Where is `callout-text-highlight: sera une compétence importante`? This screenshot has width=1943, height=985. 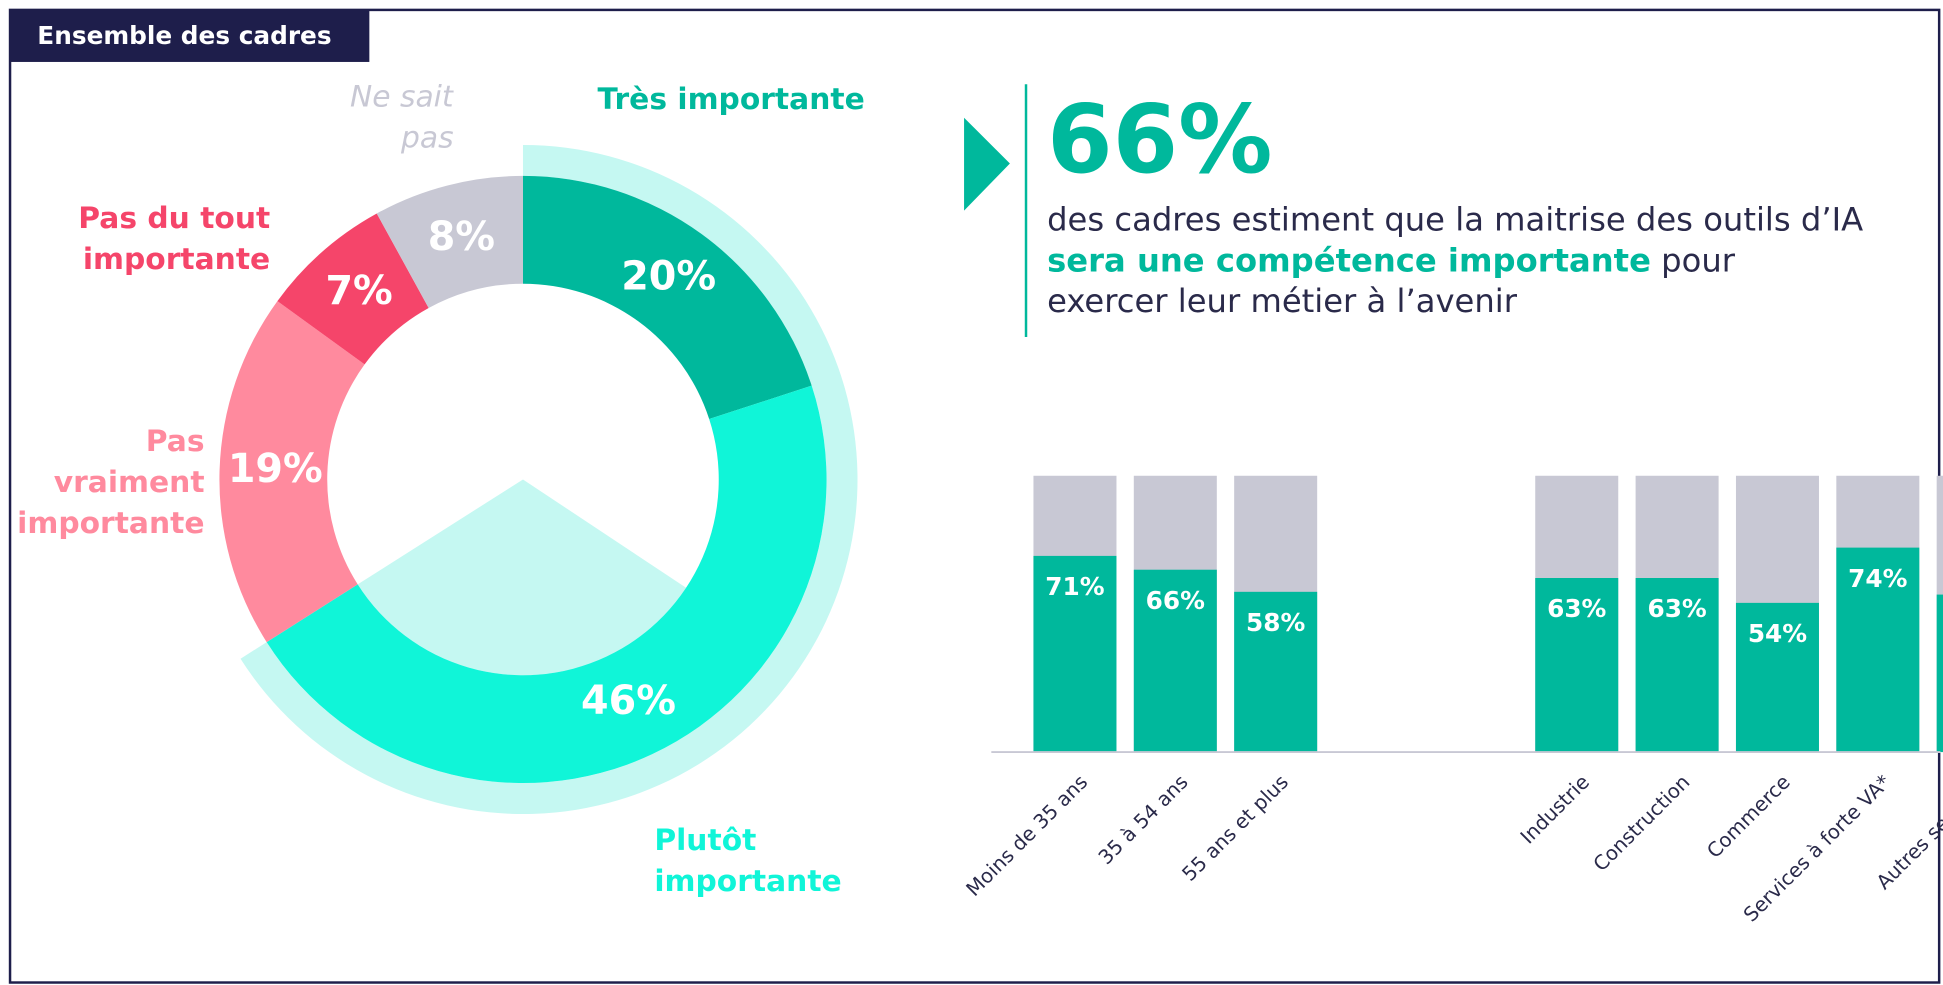 callout-text-highlight: sera une compétence importante is located at coordinates (1349, 261).